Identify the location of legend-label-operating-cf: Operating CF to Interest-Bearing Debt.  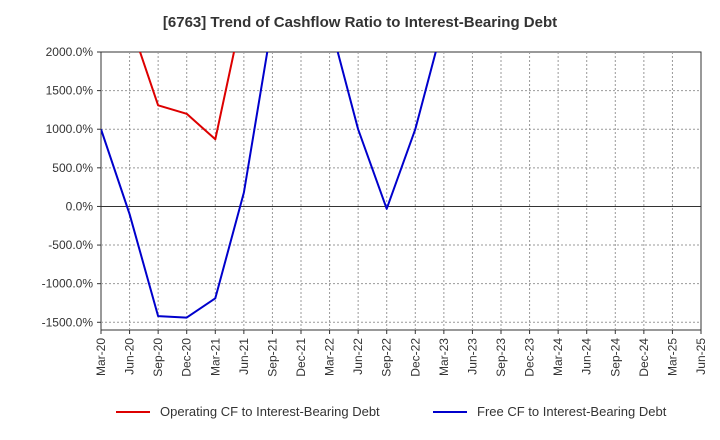
(270, 411).